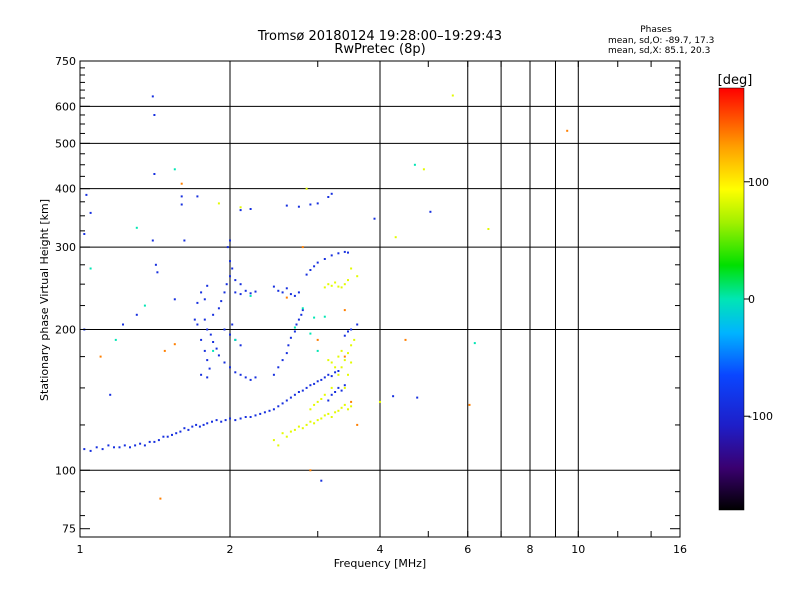 Image resolution: width=800 pixels, height=600 pixels. Describe the element at coordinates (65, 143) in the screenshot. I see `y-tick-label: 500` at that location.